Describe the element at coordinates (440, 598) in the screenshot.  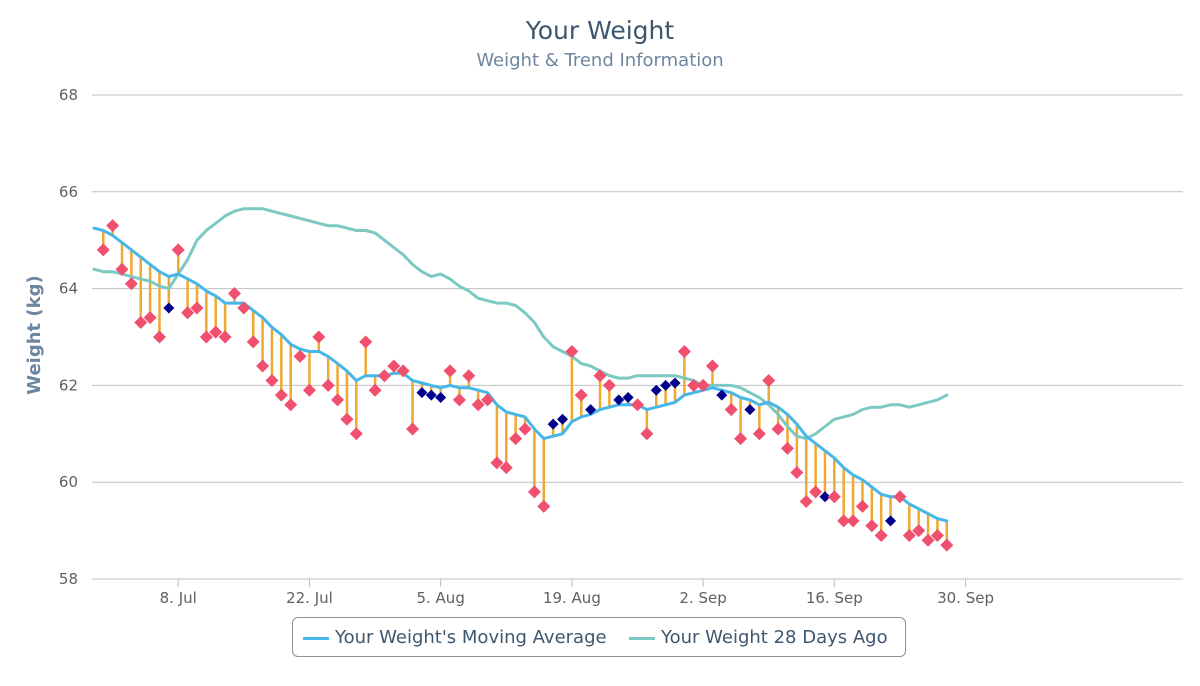
I see `x-tick-label: 5. Aug` at that location.